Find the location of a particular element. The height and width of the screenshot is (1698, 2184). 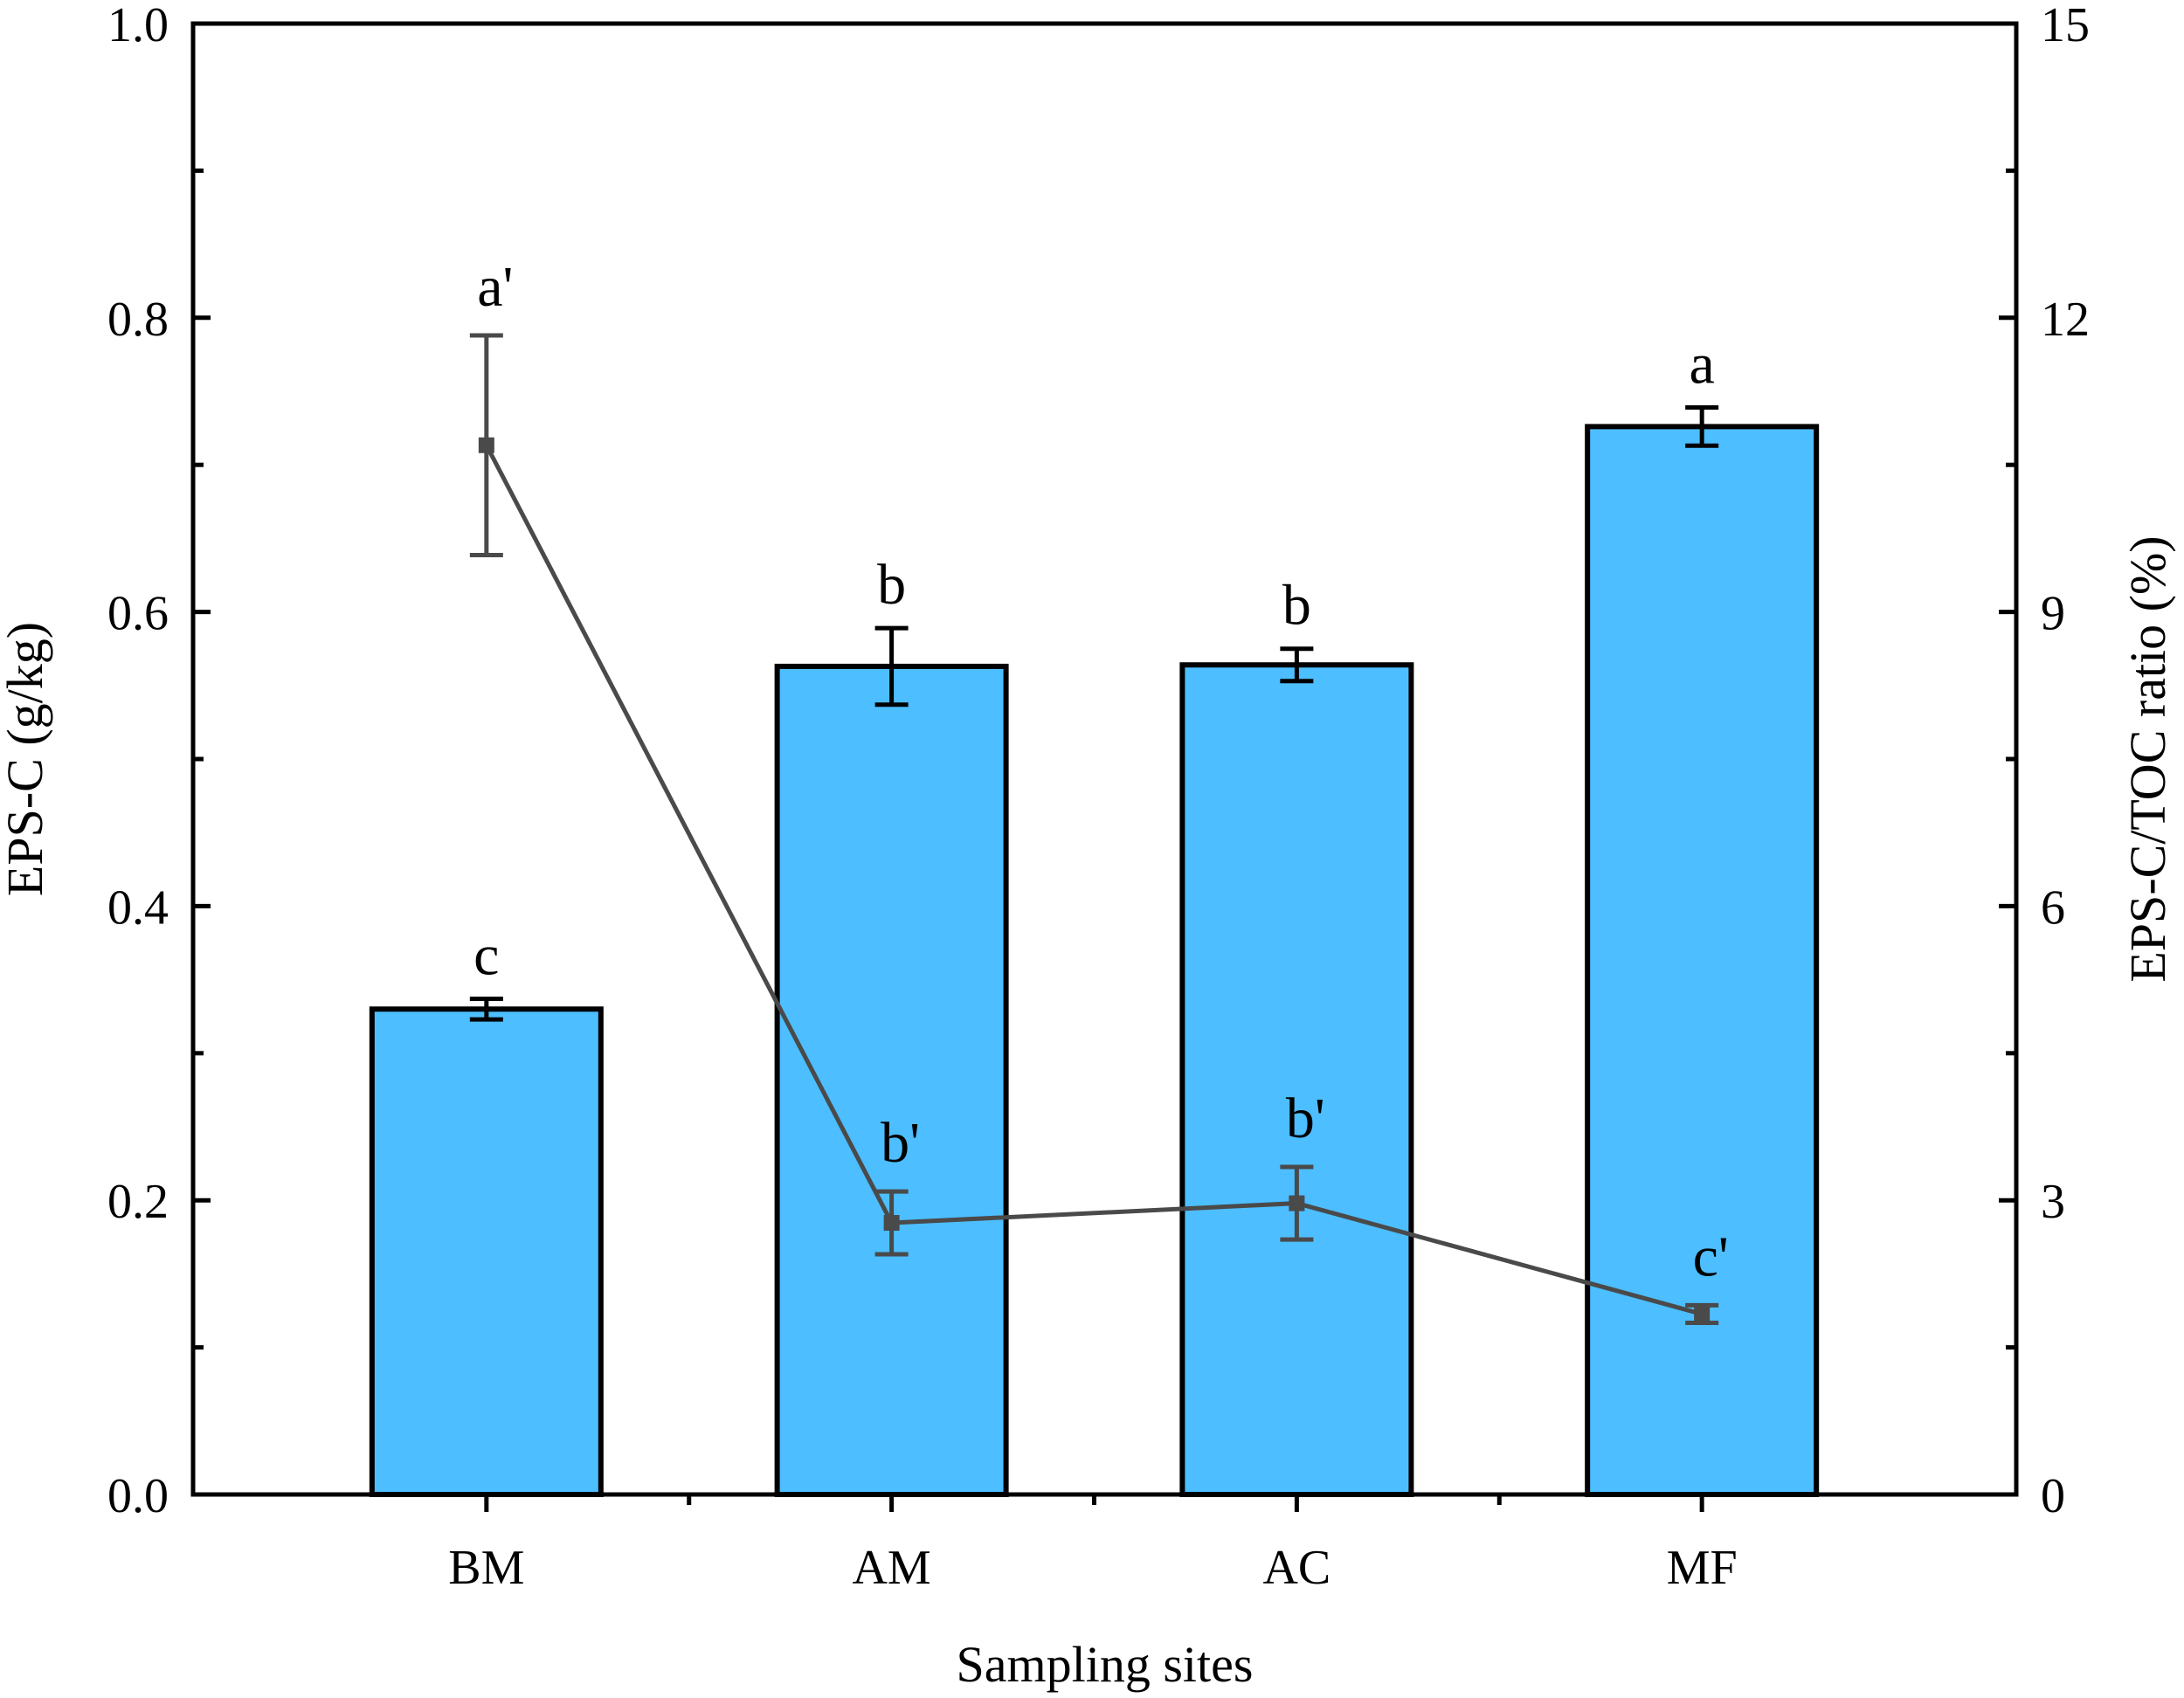

ratio-point-AC is located at coordinates (1297, 1203).